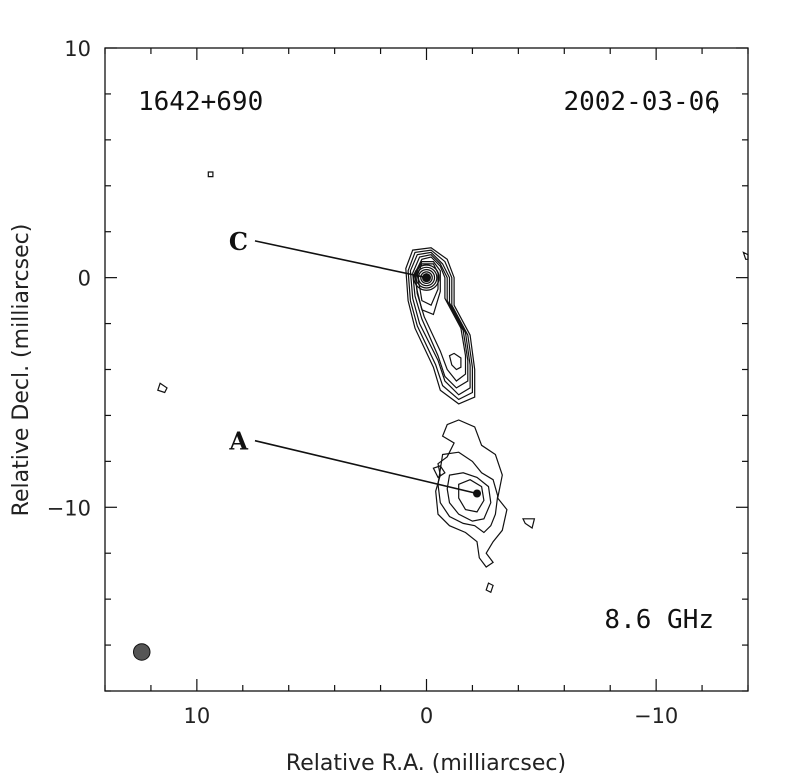  Describe the element at coordinates (641, 102) in the screenshot. I see `observation-date: 2002-03-06` at that location.